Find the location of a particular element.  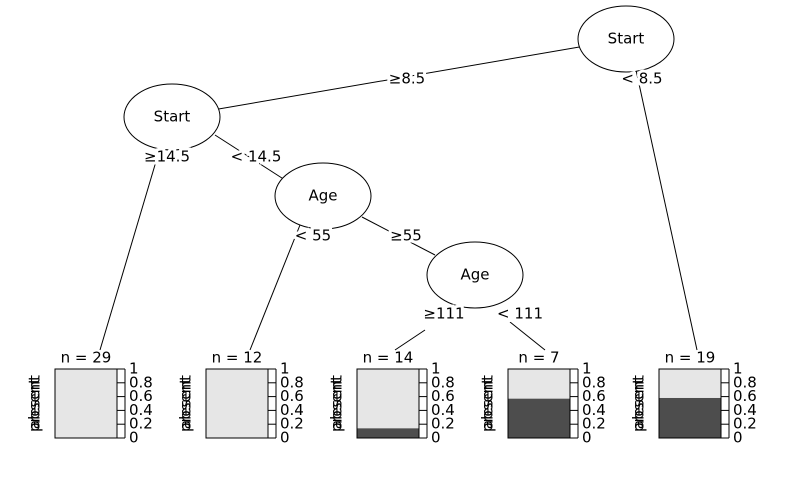

leaf-n-label: n = 14 is located at coordinates (388, 358).